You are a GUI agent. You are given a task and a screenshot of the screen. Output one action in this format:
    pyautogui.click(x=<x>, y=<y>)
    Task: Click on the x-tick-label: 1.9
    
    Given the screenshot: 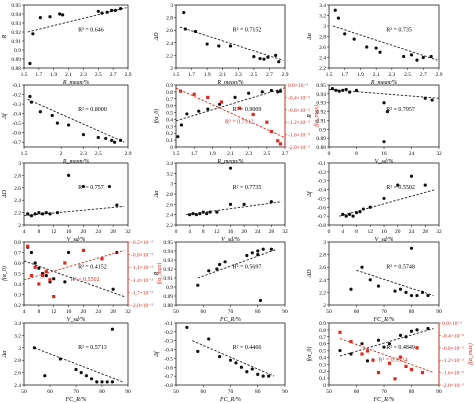 What is the action you would take?
    pyautogui.click(x=207, y=75)
    